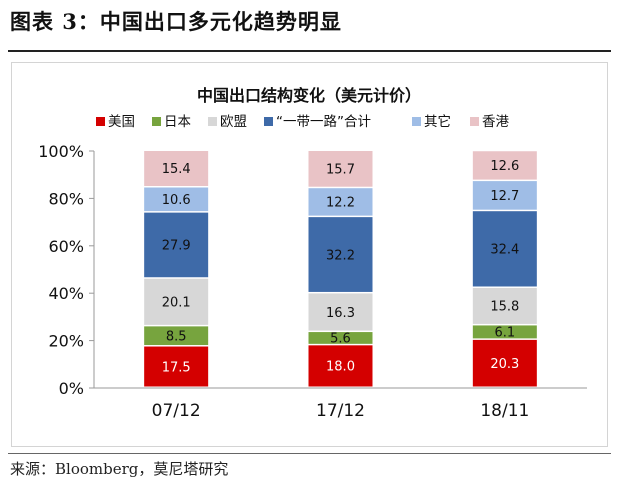 The width and height of the screenshot is (619, 484). I want to click on legend-label: 日本, so click(177, 122).